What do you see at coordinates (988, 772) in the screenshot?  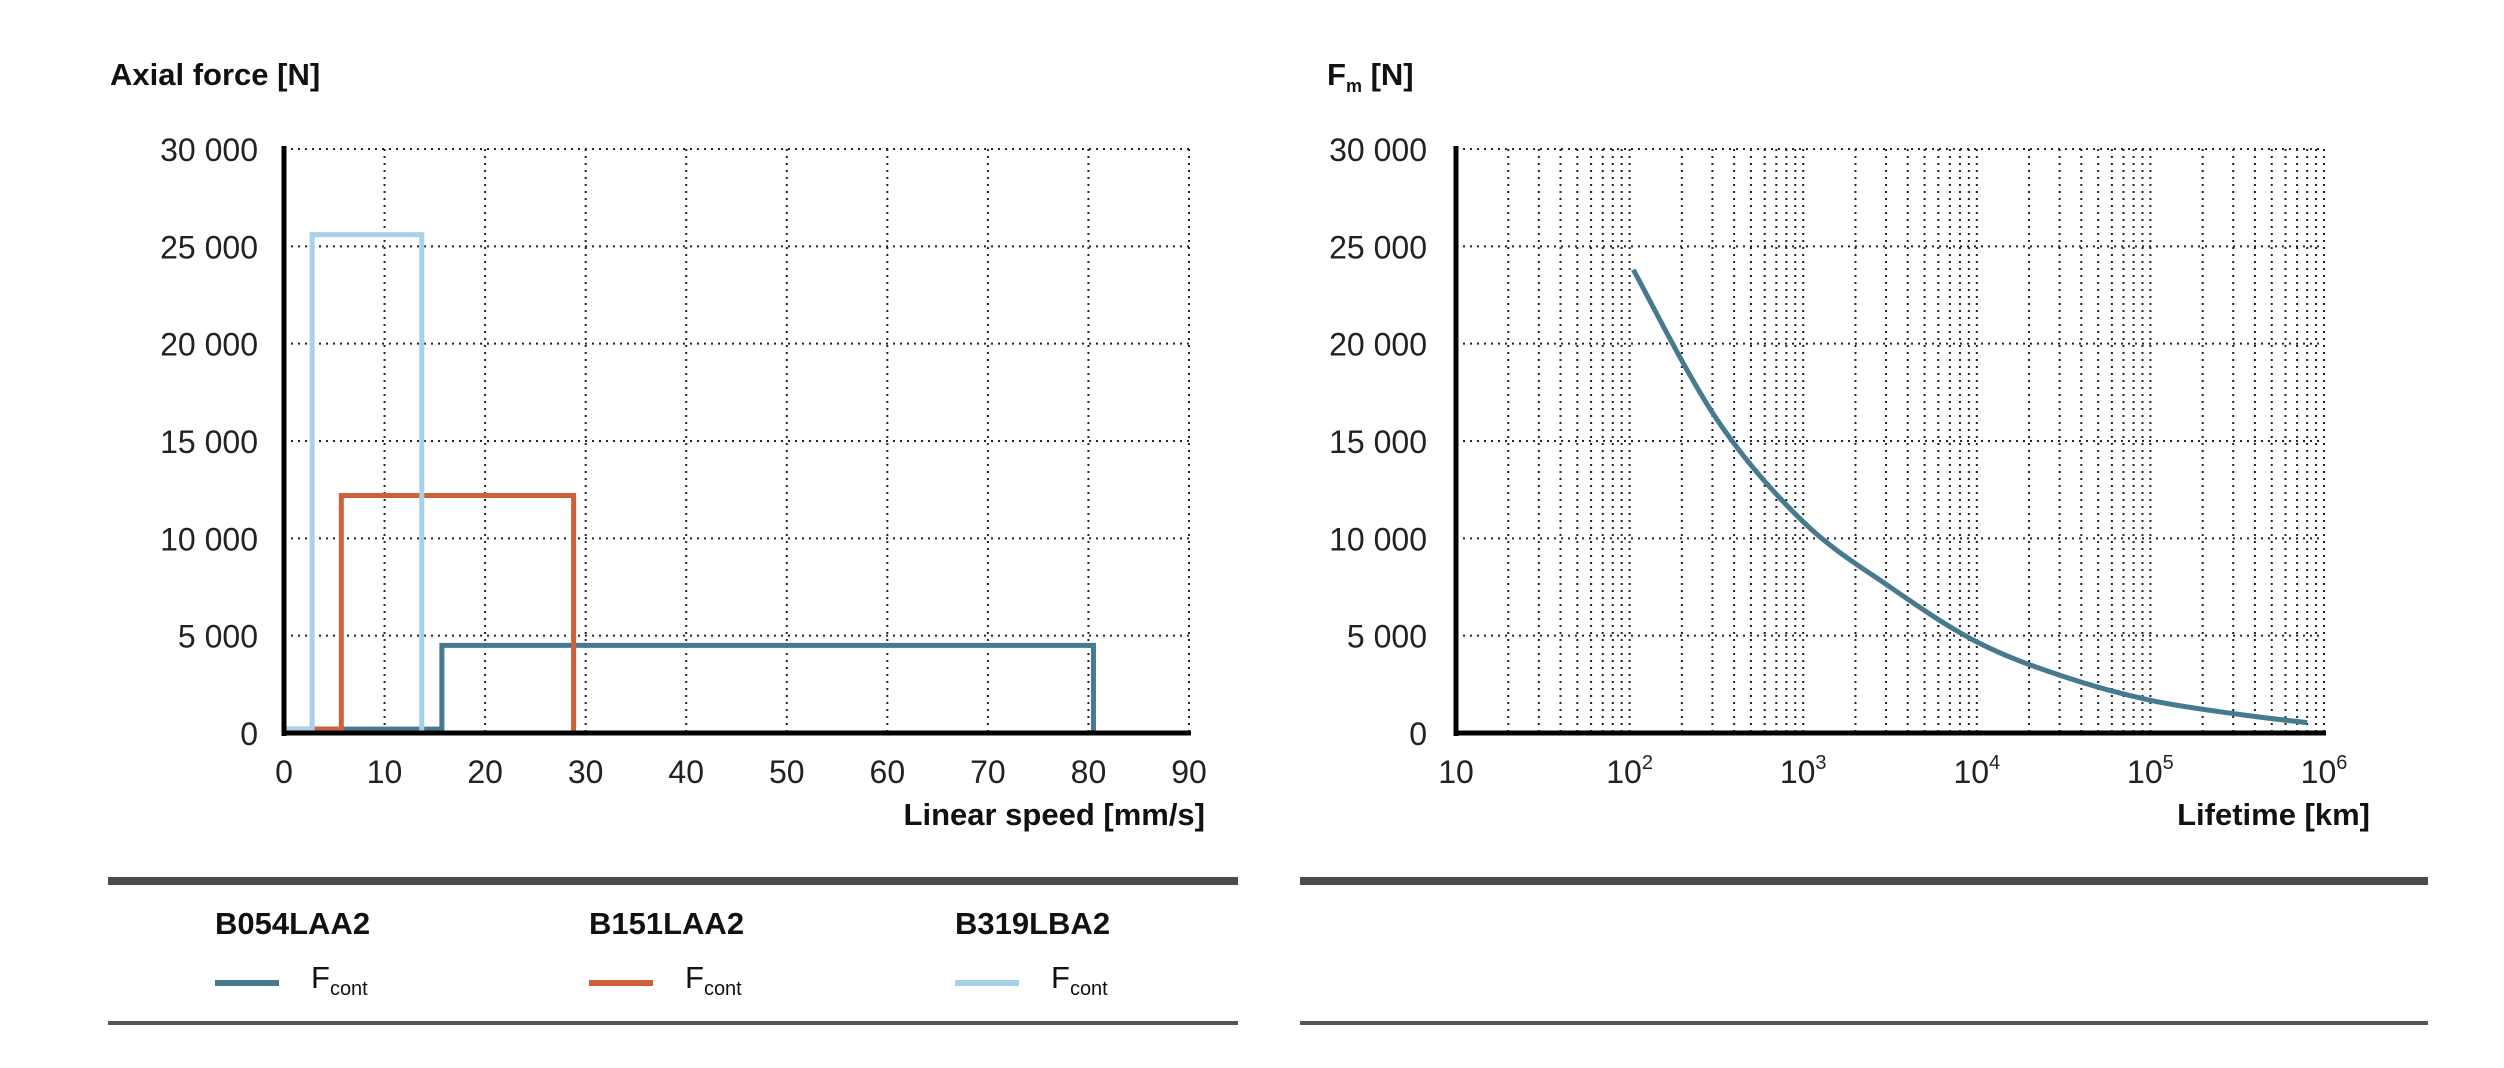 I see `x-tick-label: 70` at bounding box center [988, 772].